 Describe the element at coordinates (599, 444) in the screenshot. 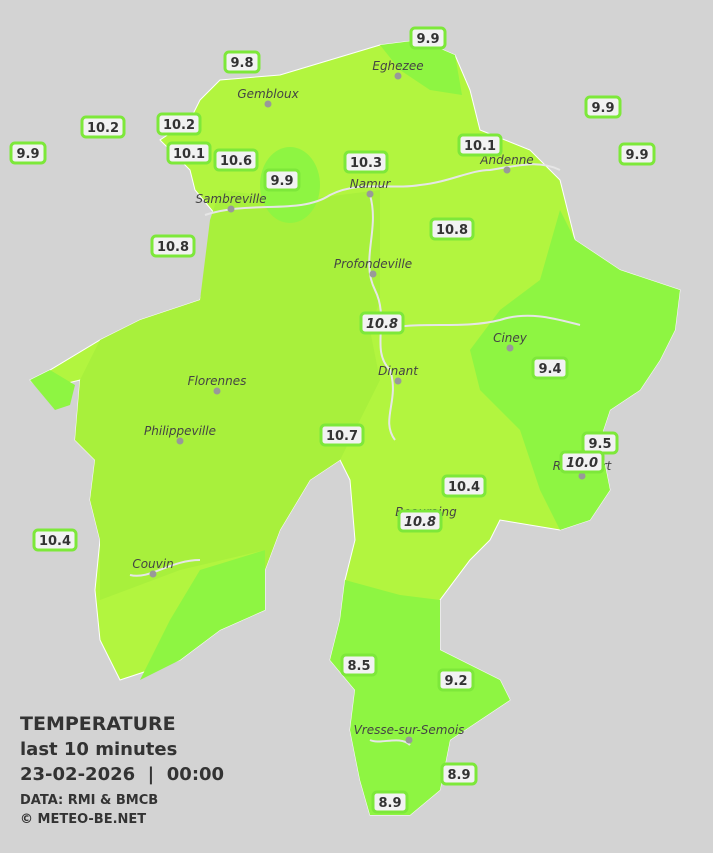

I see `station-value: 9.5` at that location.